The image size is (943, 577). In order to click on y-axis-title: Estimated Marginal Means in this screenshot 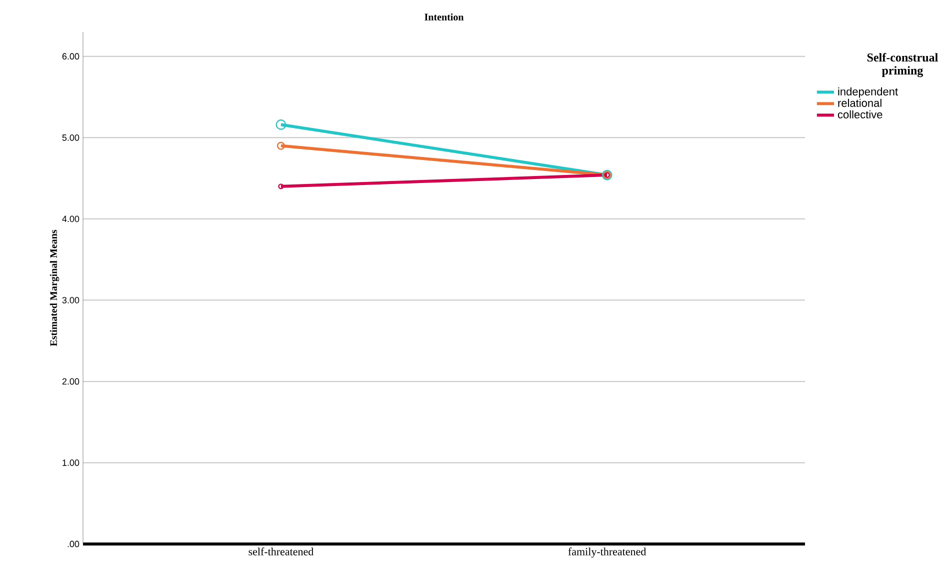, I will do `click(55, 288)`.